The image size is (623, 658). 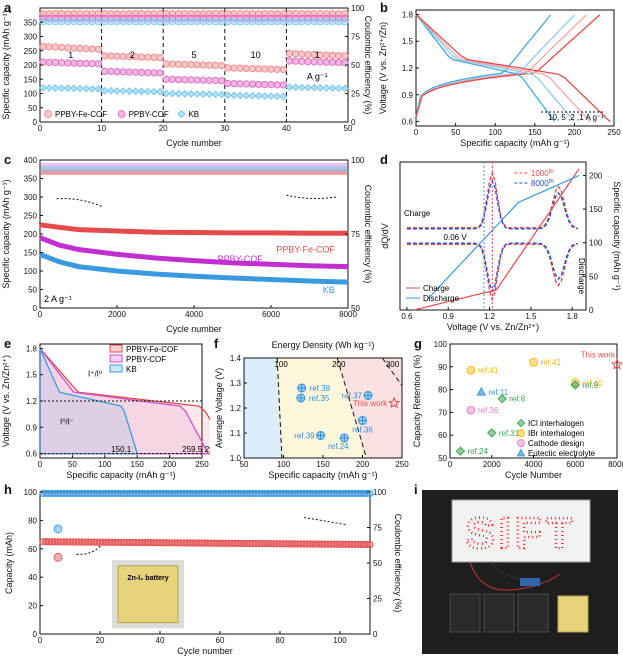 I want to click on c-xtick-label: 0, so click(x=40, y=314).